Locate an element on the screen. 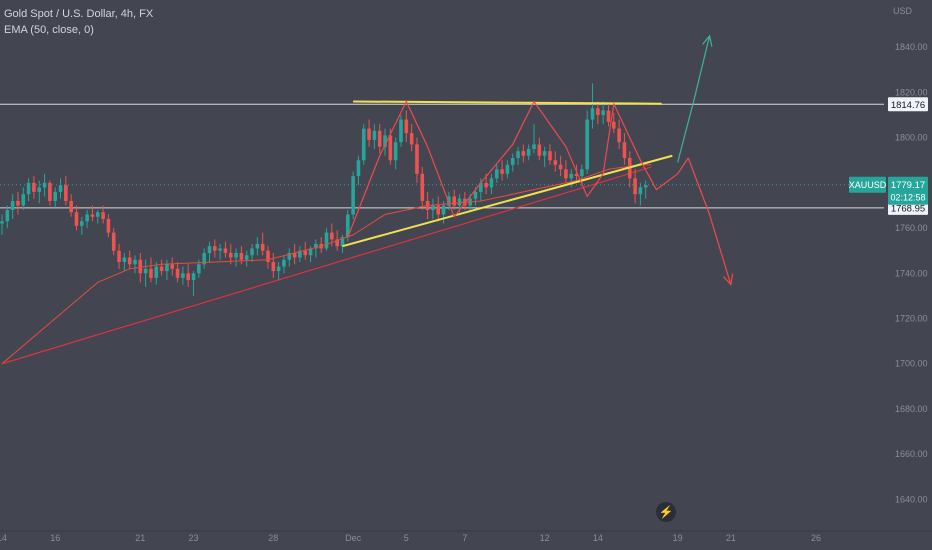 The width and height of the screenshot is (932, 550). countdown-text: 02:12:58 is located at coordinates (907, 198).